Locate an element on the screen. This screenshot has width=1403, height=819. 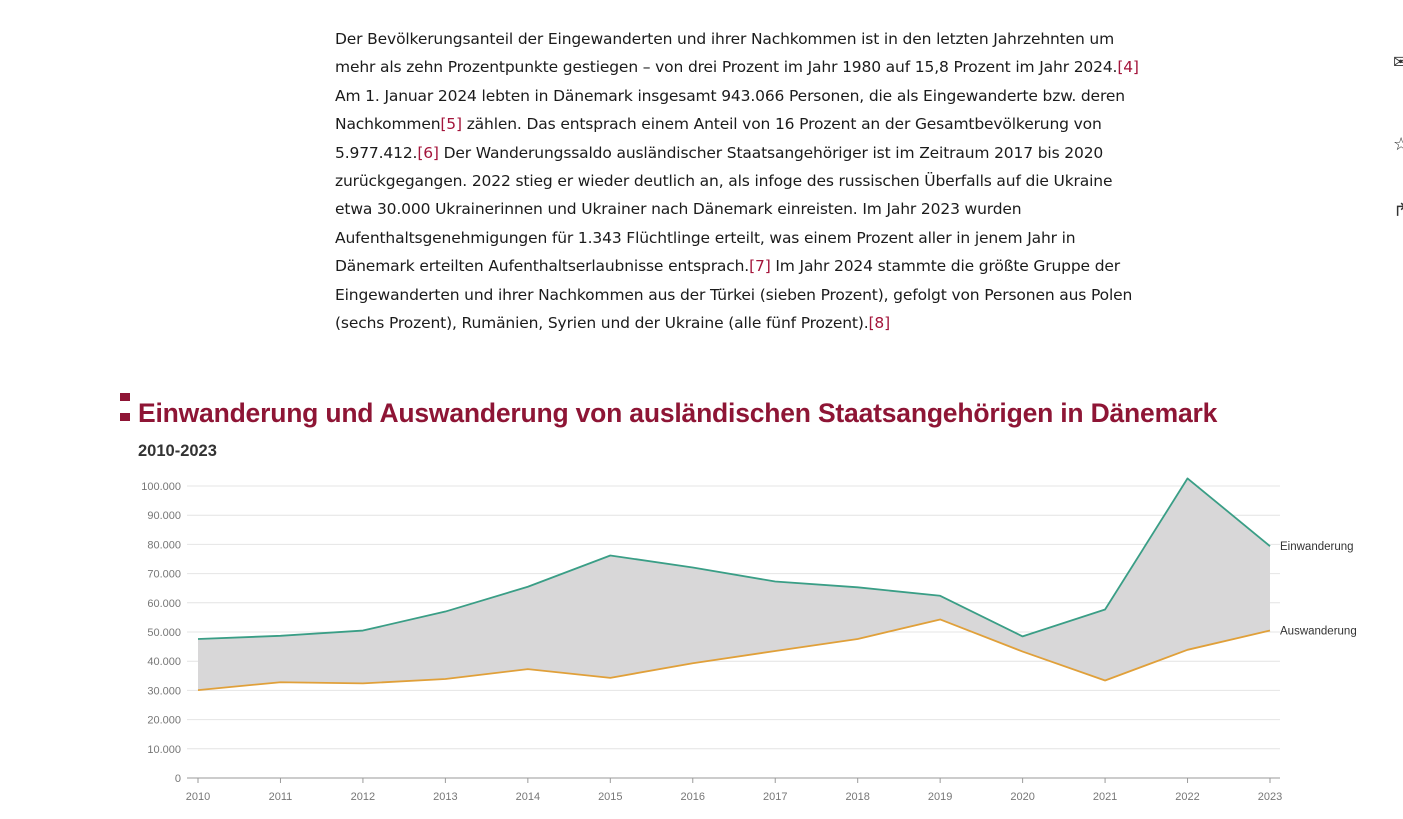
y-tick-label: 10.000 is located at coordinates (164, 750).